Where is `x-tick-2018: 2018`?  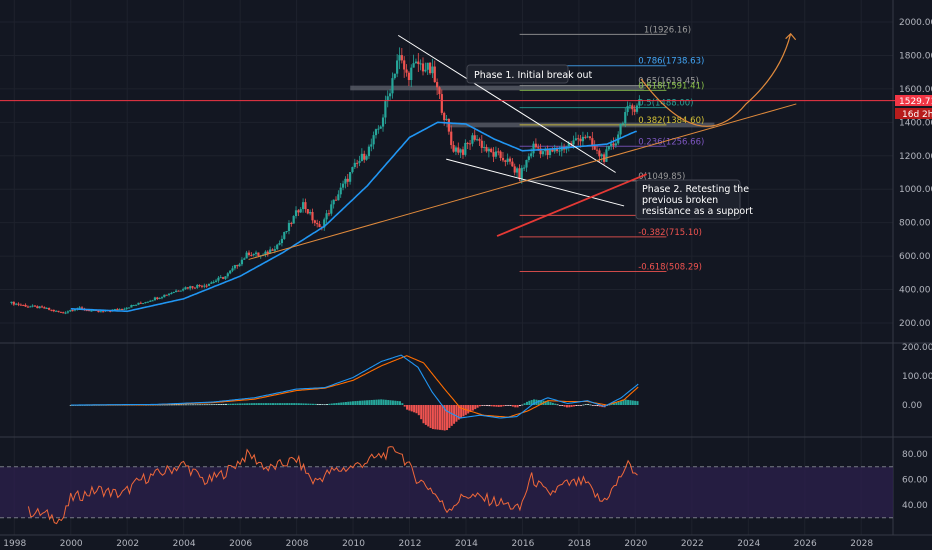 x-tick-2018: 2018 is located at coordinates (579, 544).